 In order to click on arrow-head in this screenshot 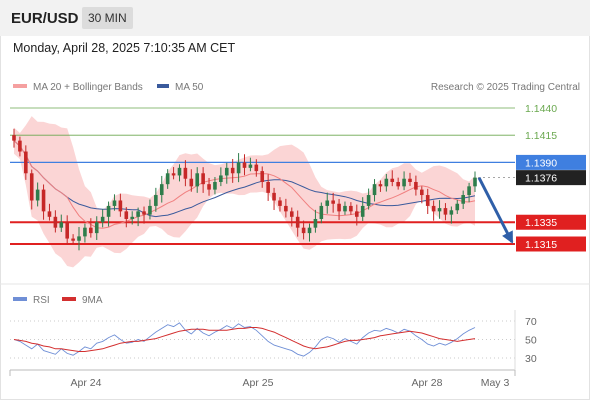, I will do `click(507, 237)`.